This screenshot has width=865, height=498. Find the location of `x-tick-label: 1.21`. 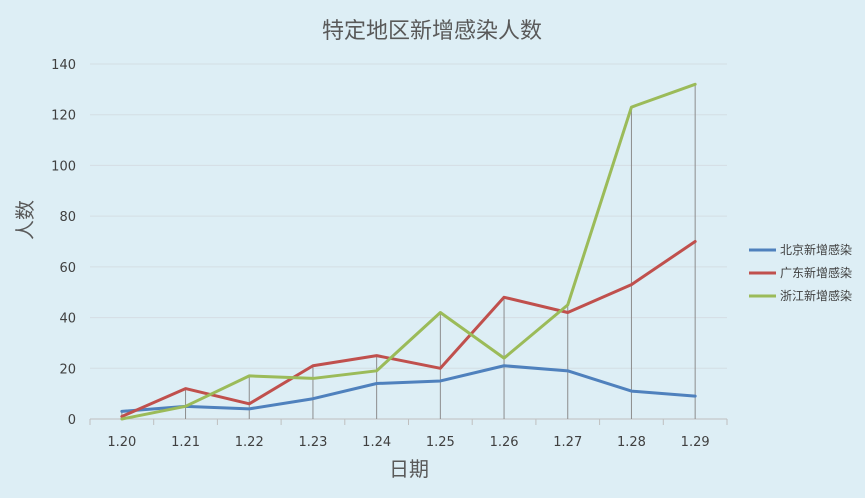

x-tick-label: 1.21 is located at coordinates (185, 442).